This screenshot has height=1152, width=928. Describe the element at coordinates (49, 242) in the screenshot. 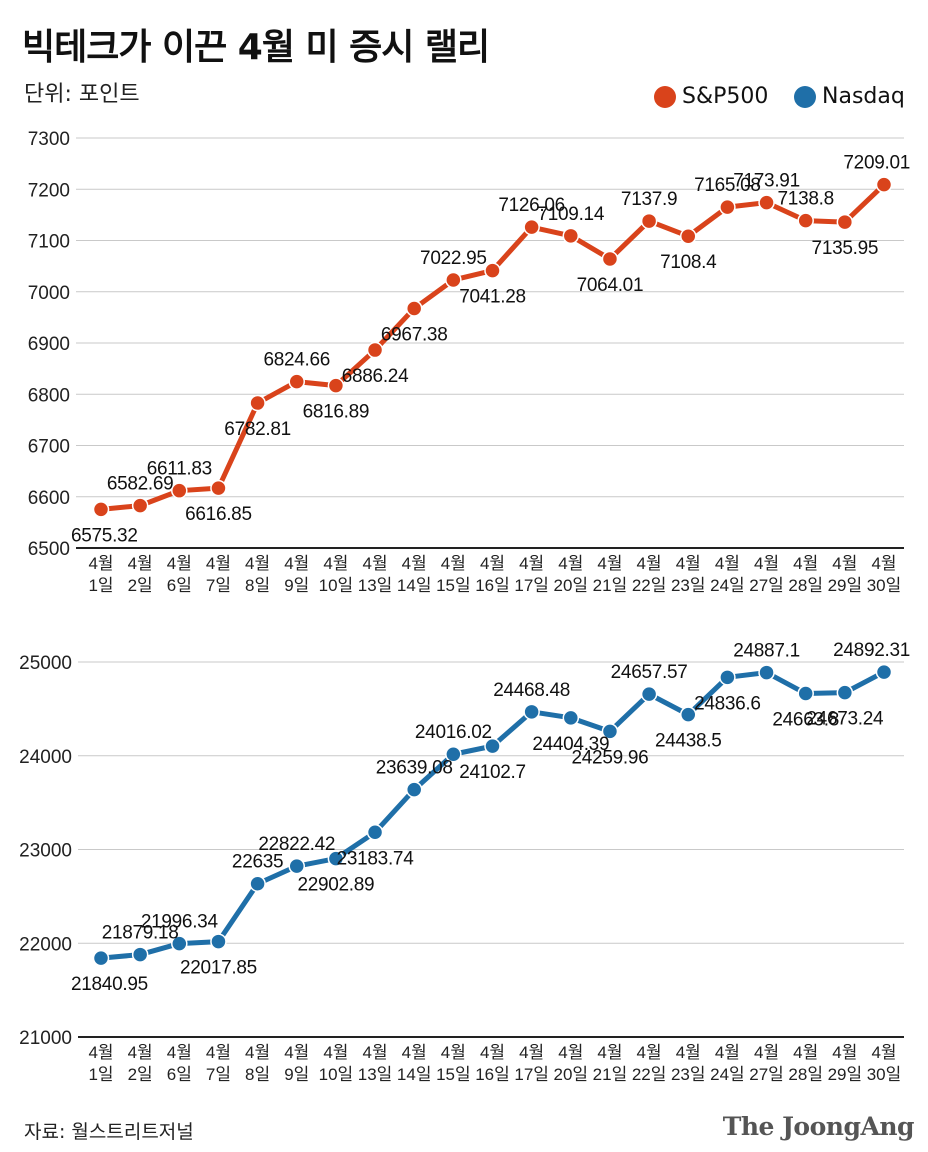

I see `y-tick-label: 7100` at that location.